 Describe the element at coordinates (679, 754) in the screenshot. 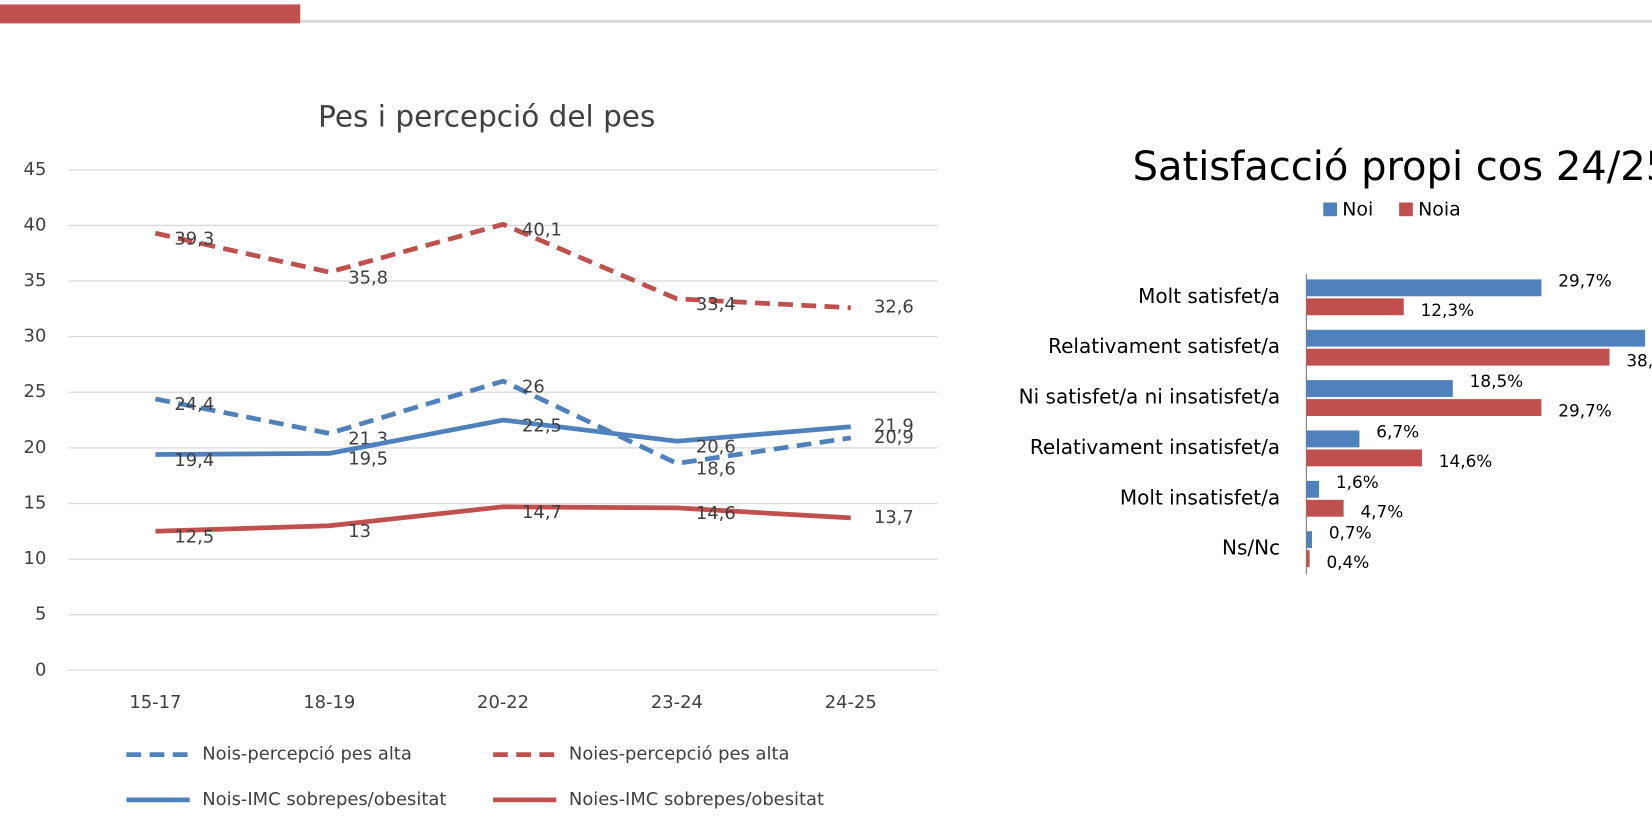

I see `legend-label: Noies-percepció pes alta` at that location.